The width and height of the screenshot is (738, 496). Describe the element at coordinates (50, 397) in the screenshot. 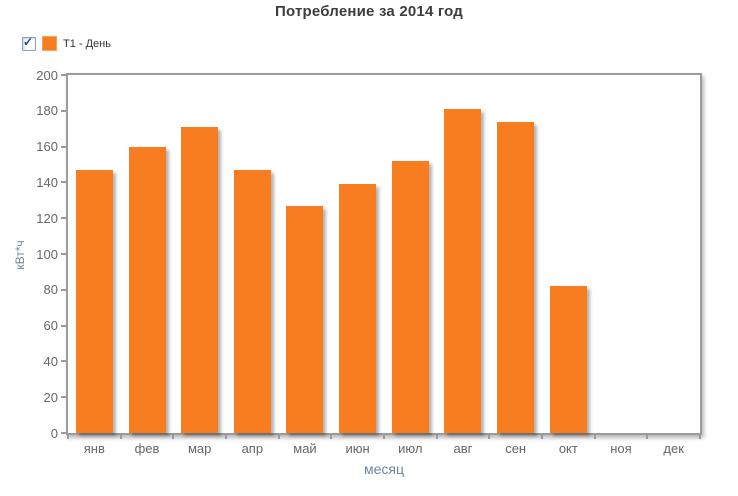

I see `y-axis-tick-label: 20` at that location.